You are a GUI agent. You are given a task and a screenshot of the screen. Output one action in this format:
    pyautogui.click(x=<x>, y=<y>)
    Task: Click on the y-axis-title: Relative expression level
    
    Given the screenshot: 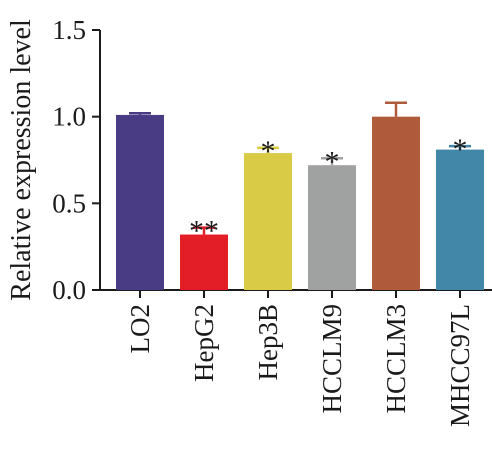 What is the action you would take?
    pyautogui.click(x=21, y=160)
    